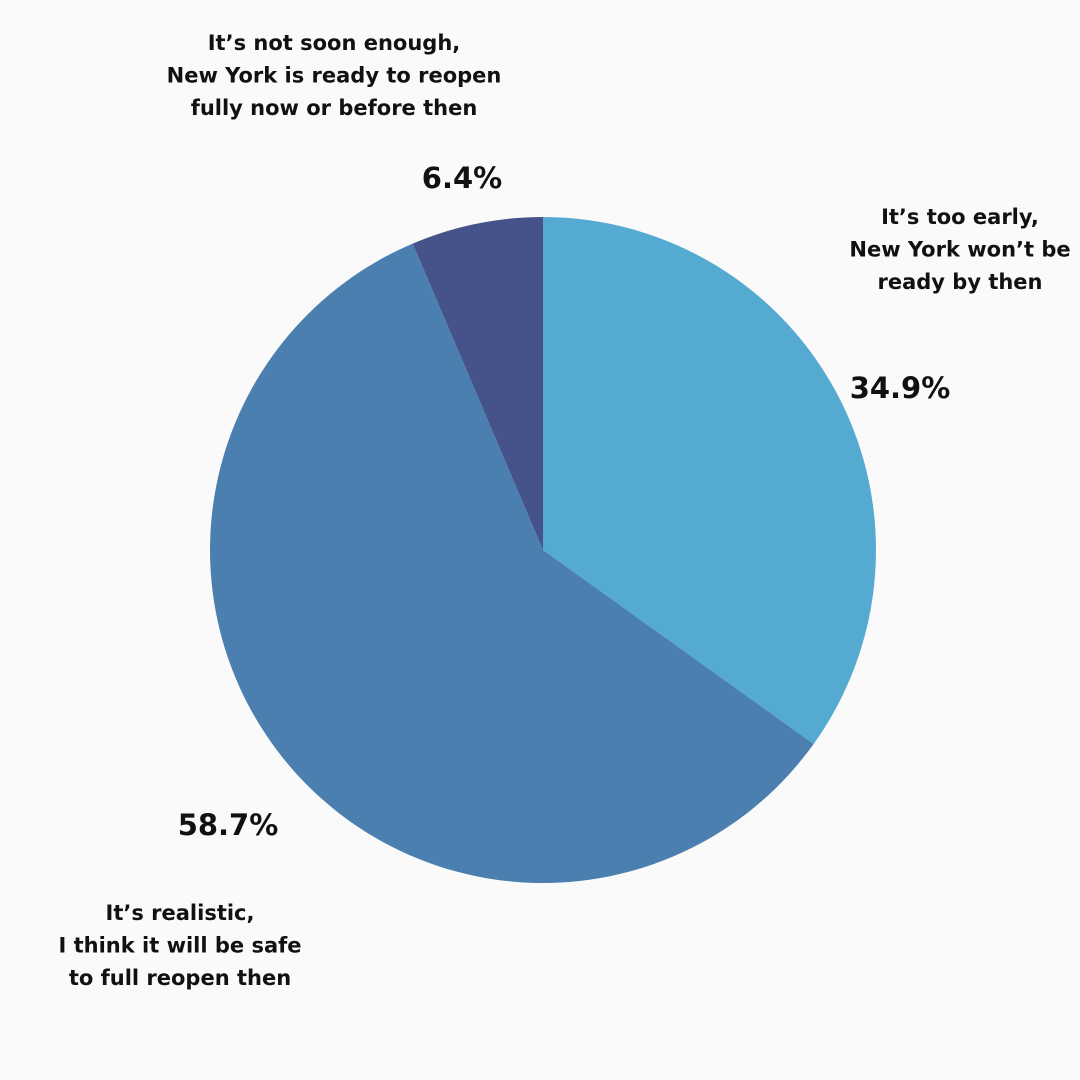  What do you see at coordinates (334, 43) in the screenshot?
I see `slice-label: It’s not soon enough,` at bounding box center [334, 43].